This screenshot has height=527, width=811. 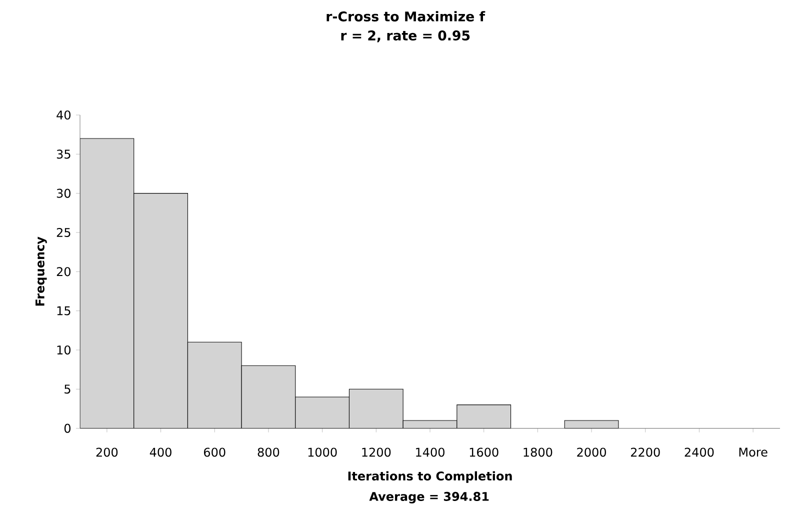 What do you see at coordinates (591, 424) in the screenshot?
I see `bar` at bounding box center [591, 424].